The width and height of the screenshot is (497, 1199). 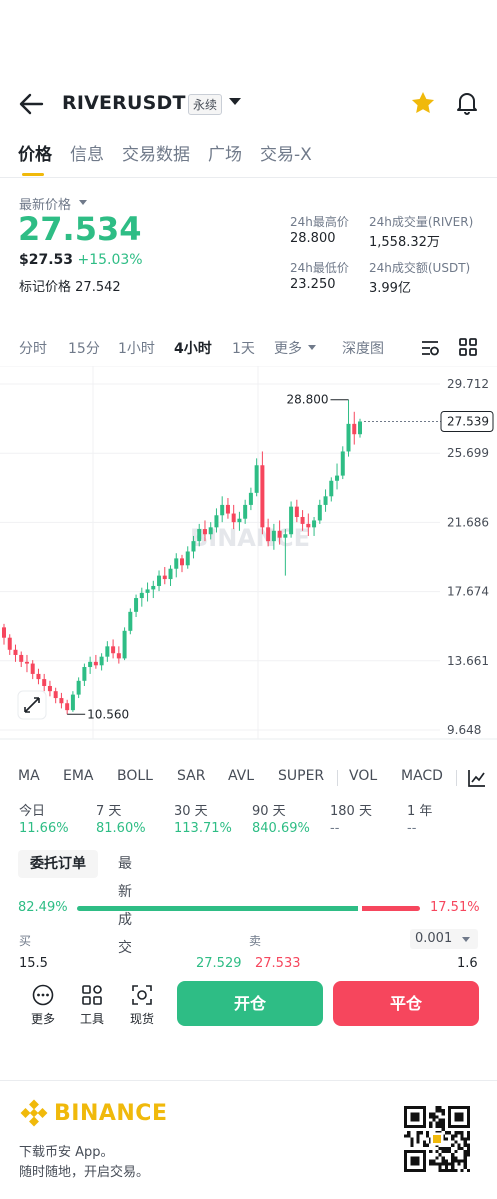 I want to click on caret-down-icon, so click(x=83, y=202).